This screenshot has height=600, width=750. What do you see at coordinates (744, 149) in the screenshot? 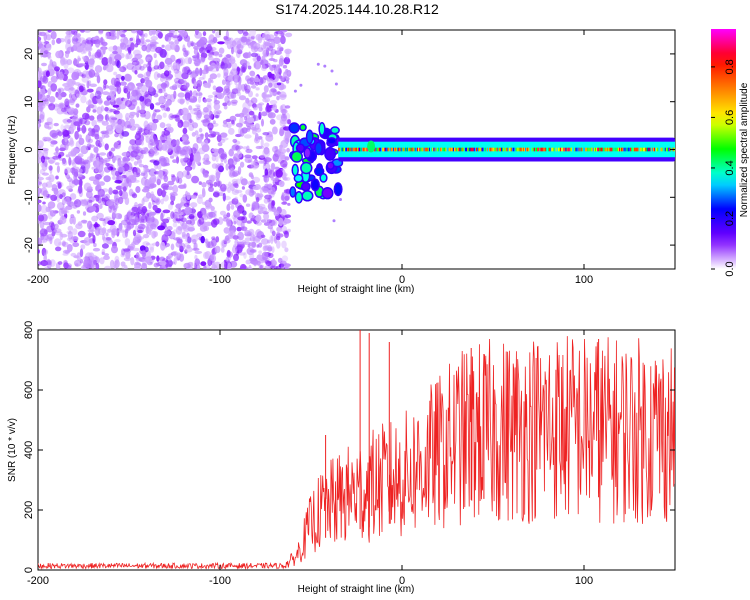
I see `colorbar-label: Normalized spectral amplitude` at bounding box center [744, 149].